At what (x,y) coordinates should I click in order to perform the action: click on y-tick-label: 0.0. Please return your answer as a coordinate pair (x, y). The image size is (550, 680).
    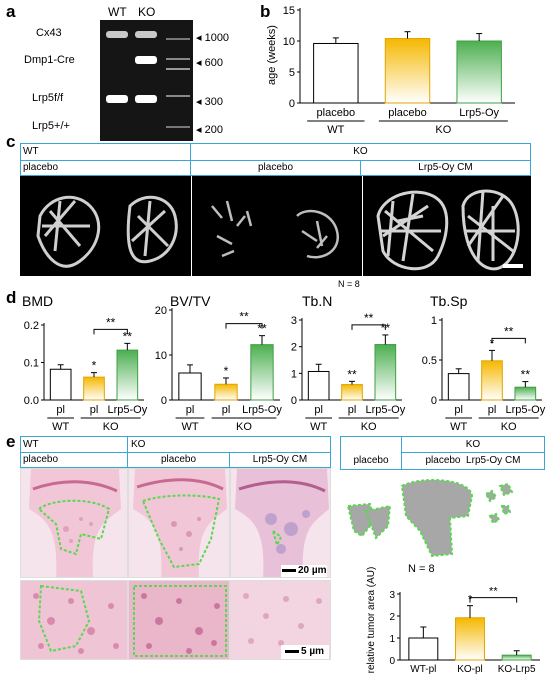
    Looking at the image, I should click on (31, 401).